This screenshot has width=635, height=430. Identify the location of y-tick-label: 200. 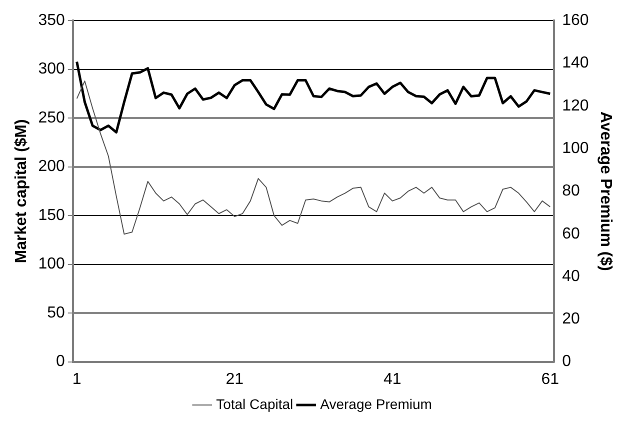
(51, 167).